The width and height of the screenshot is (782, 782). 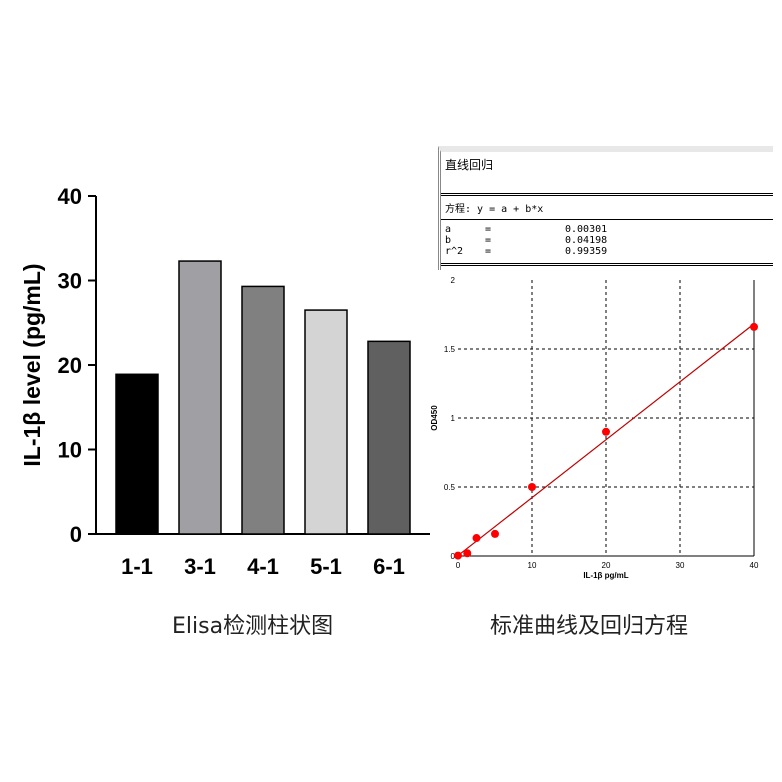 I want to click on param-name: r^2, so click(x=454, y=251).